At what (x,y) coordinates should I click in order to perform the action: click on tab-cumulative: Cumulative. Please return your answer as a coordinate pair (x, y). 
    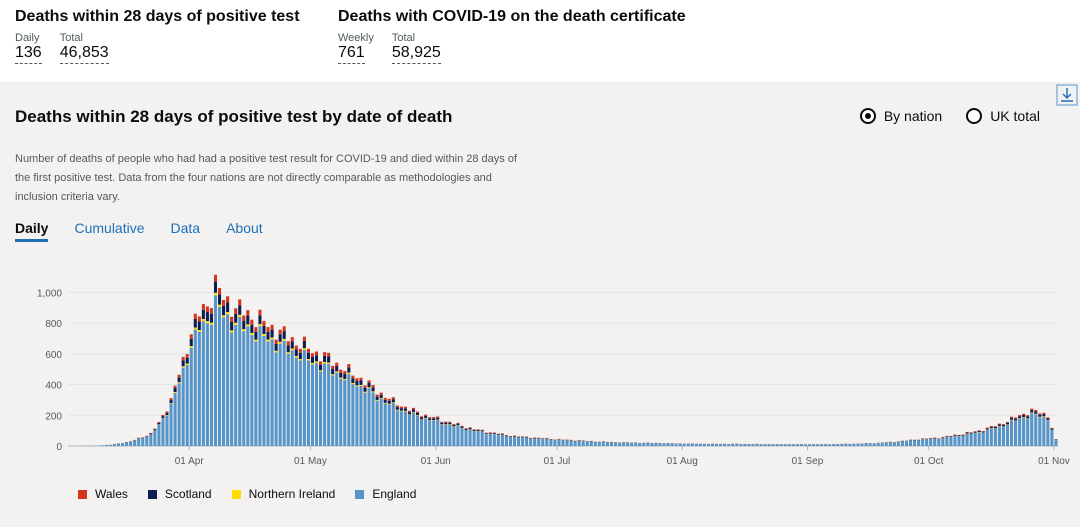
    Looking at the image, I should click on (109, 228).